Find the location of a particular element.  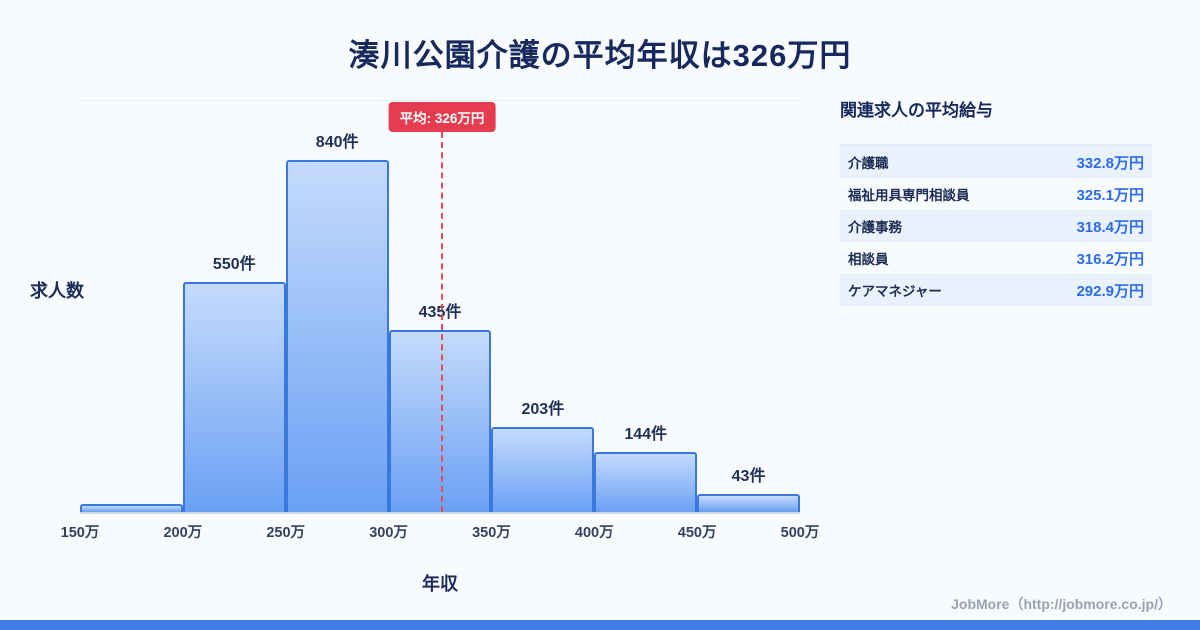

x-tick-label: 250万 is located at coordinates (286, 533).